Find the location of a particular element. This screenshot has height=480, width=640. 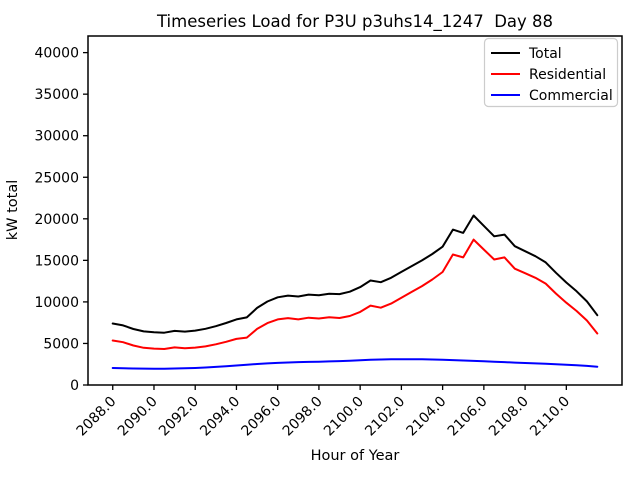

x-axis-label: Hour of Year is located at coordinates (355, 456).